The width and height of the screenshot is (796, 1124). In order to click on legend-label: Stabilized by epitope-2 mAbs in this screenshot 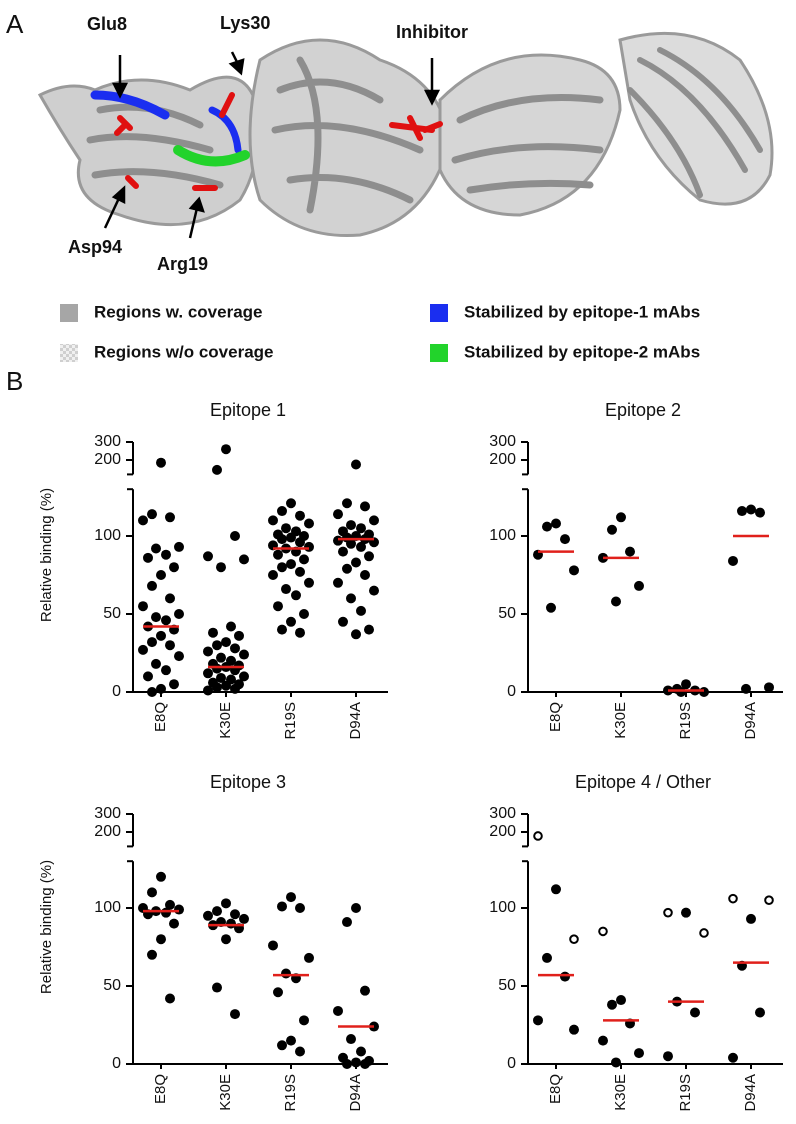, I will do `click(582, 351)`.